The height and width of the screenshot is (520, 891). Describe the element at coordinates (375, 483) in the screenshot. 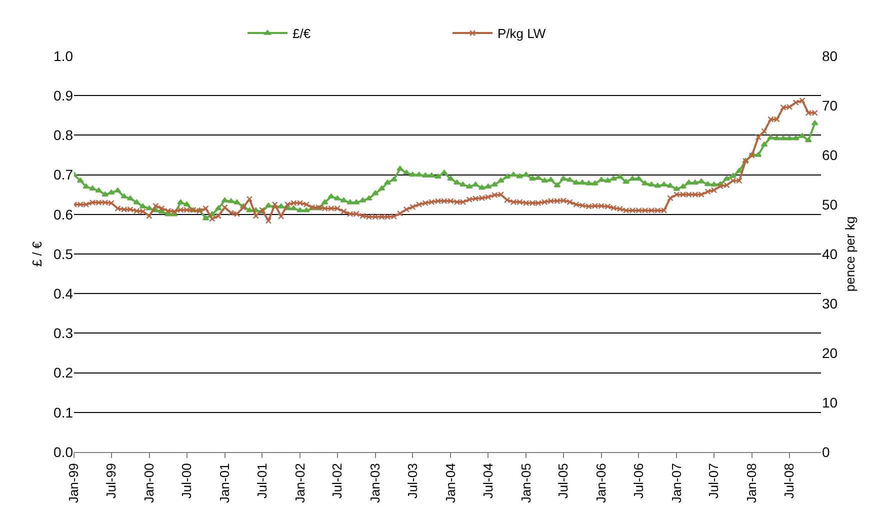

I see `x-tick-label: Jan-03` at that location.